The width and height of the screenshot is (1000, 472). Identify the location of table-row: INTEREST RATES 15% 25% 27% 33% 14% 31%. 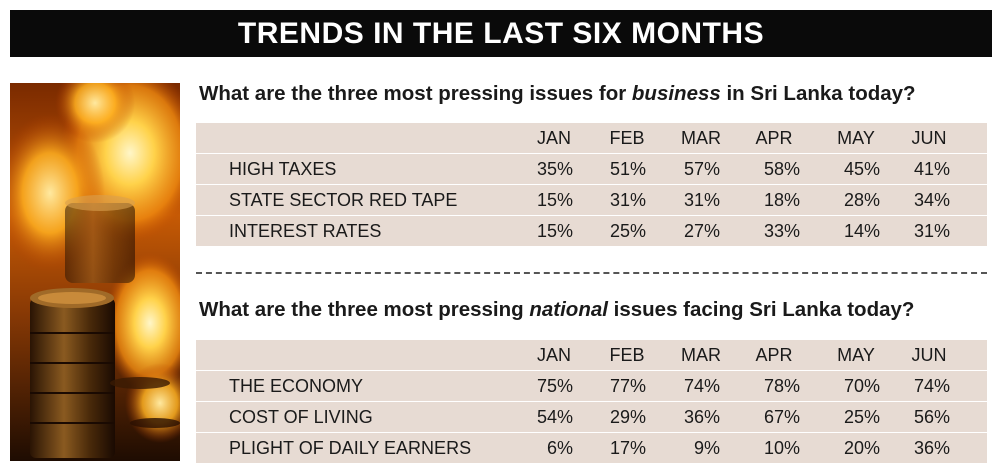
(591, 231).